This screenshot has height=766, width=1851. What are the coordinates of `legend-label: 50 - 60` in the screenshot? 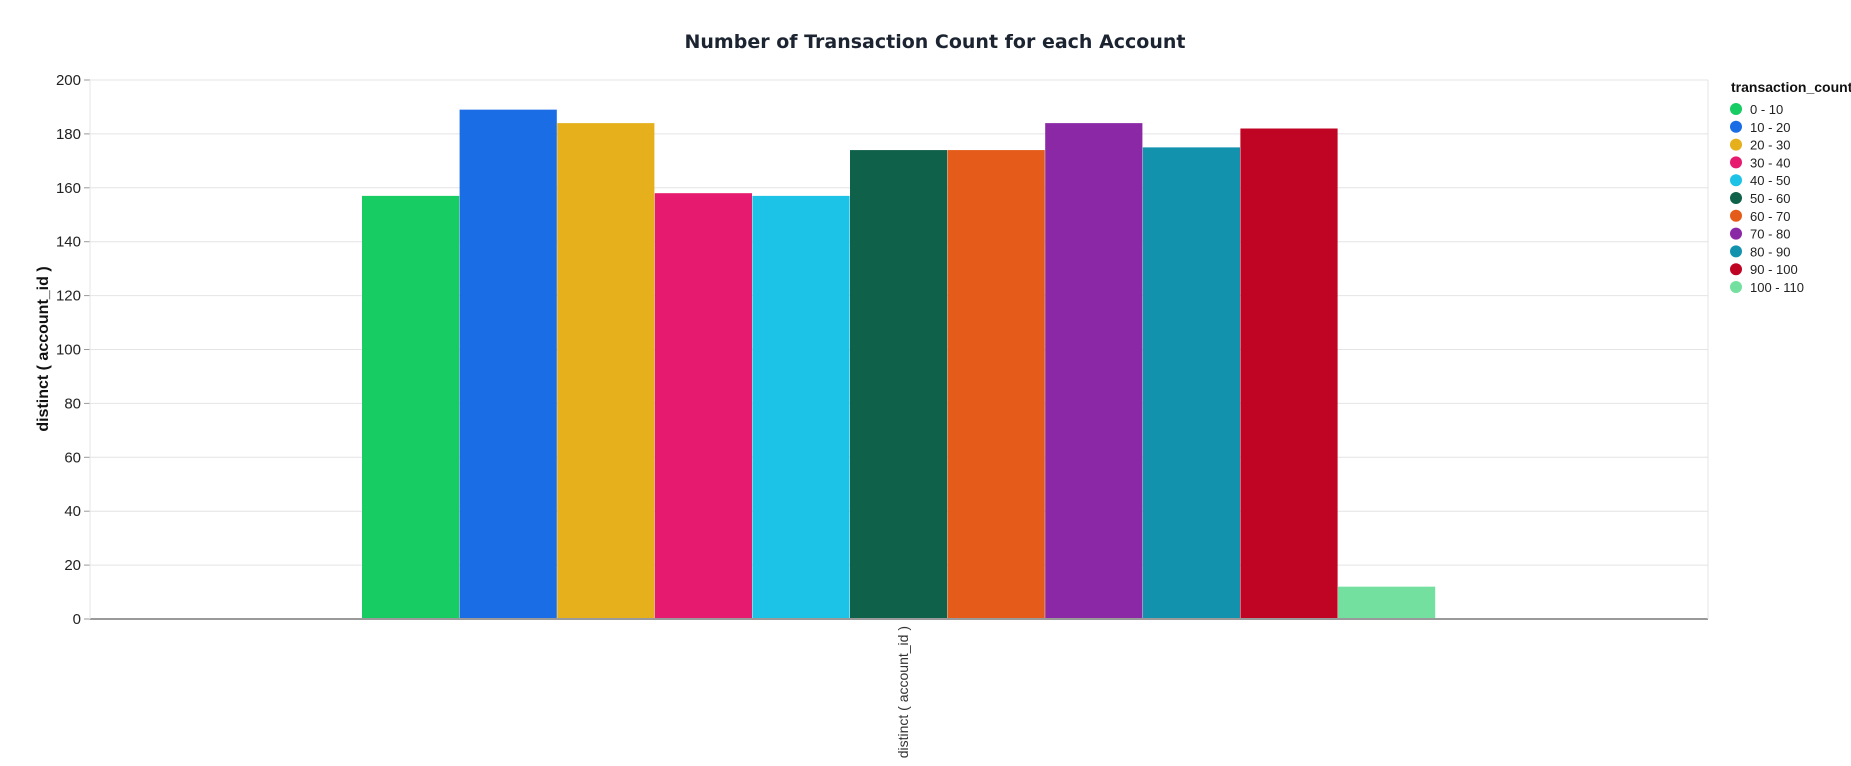 It's located at (1770, 198).